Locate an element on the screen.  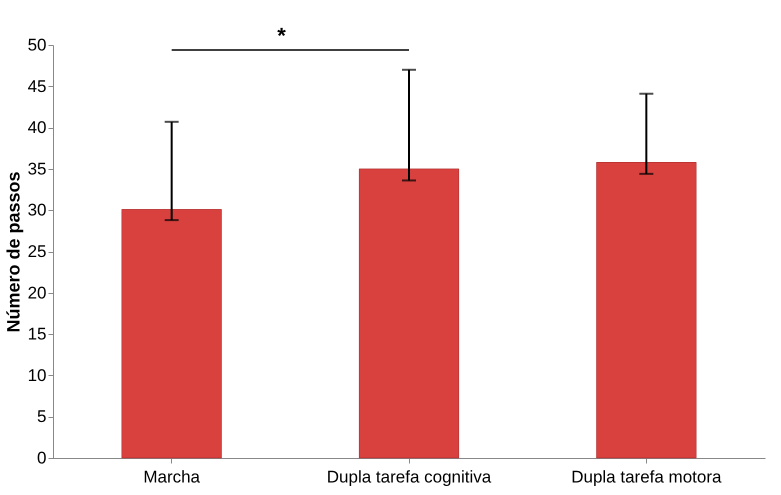
y-tick-label: 10 is located at coordinates (37, 375).